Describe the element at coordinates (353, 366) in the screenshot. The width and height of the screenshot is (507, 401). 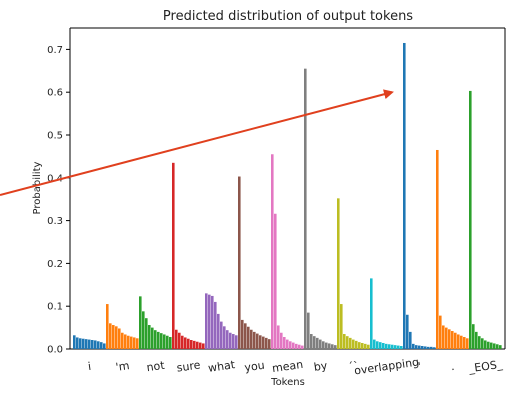
I see `x-category-label: ´`` at that location.